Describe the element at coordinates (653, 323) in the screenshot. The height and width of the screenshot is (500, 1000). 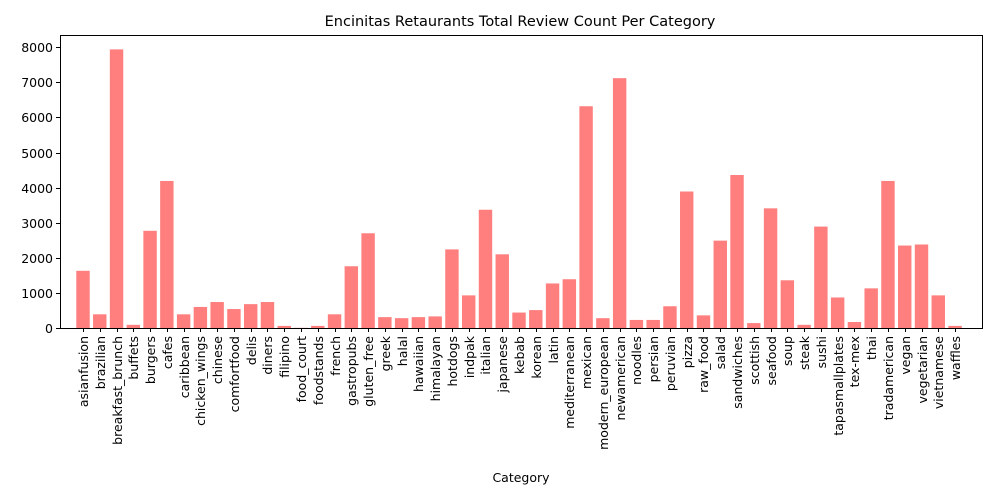
I see `bar-persian` at that location.